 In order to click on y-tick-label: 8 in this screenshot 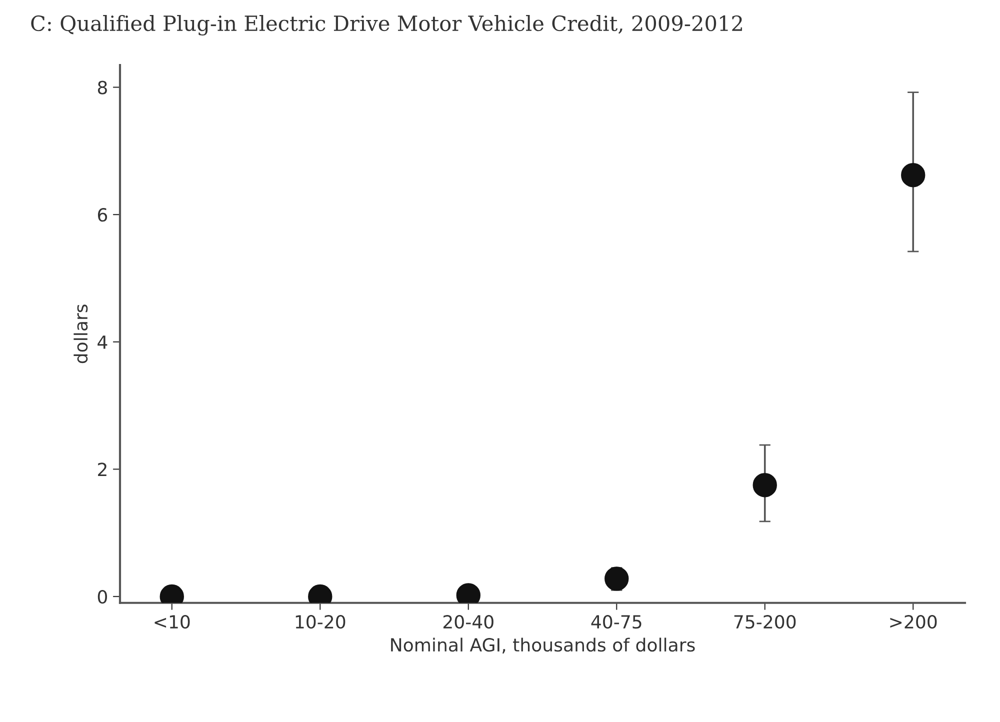, I will do `click(102, 87)`.